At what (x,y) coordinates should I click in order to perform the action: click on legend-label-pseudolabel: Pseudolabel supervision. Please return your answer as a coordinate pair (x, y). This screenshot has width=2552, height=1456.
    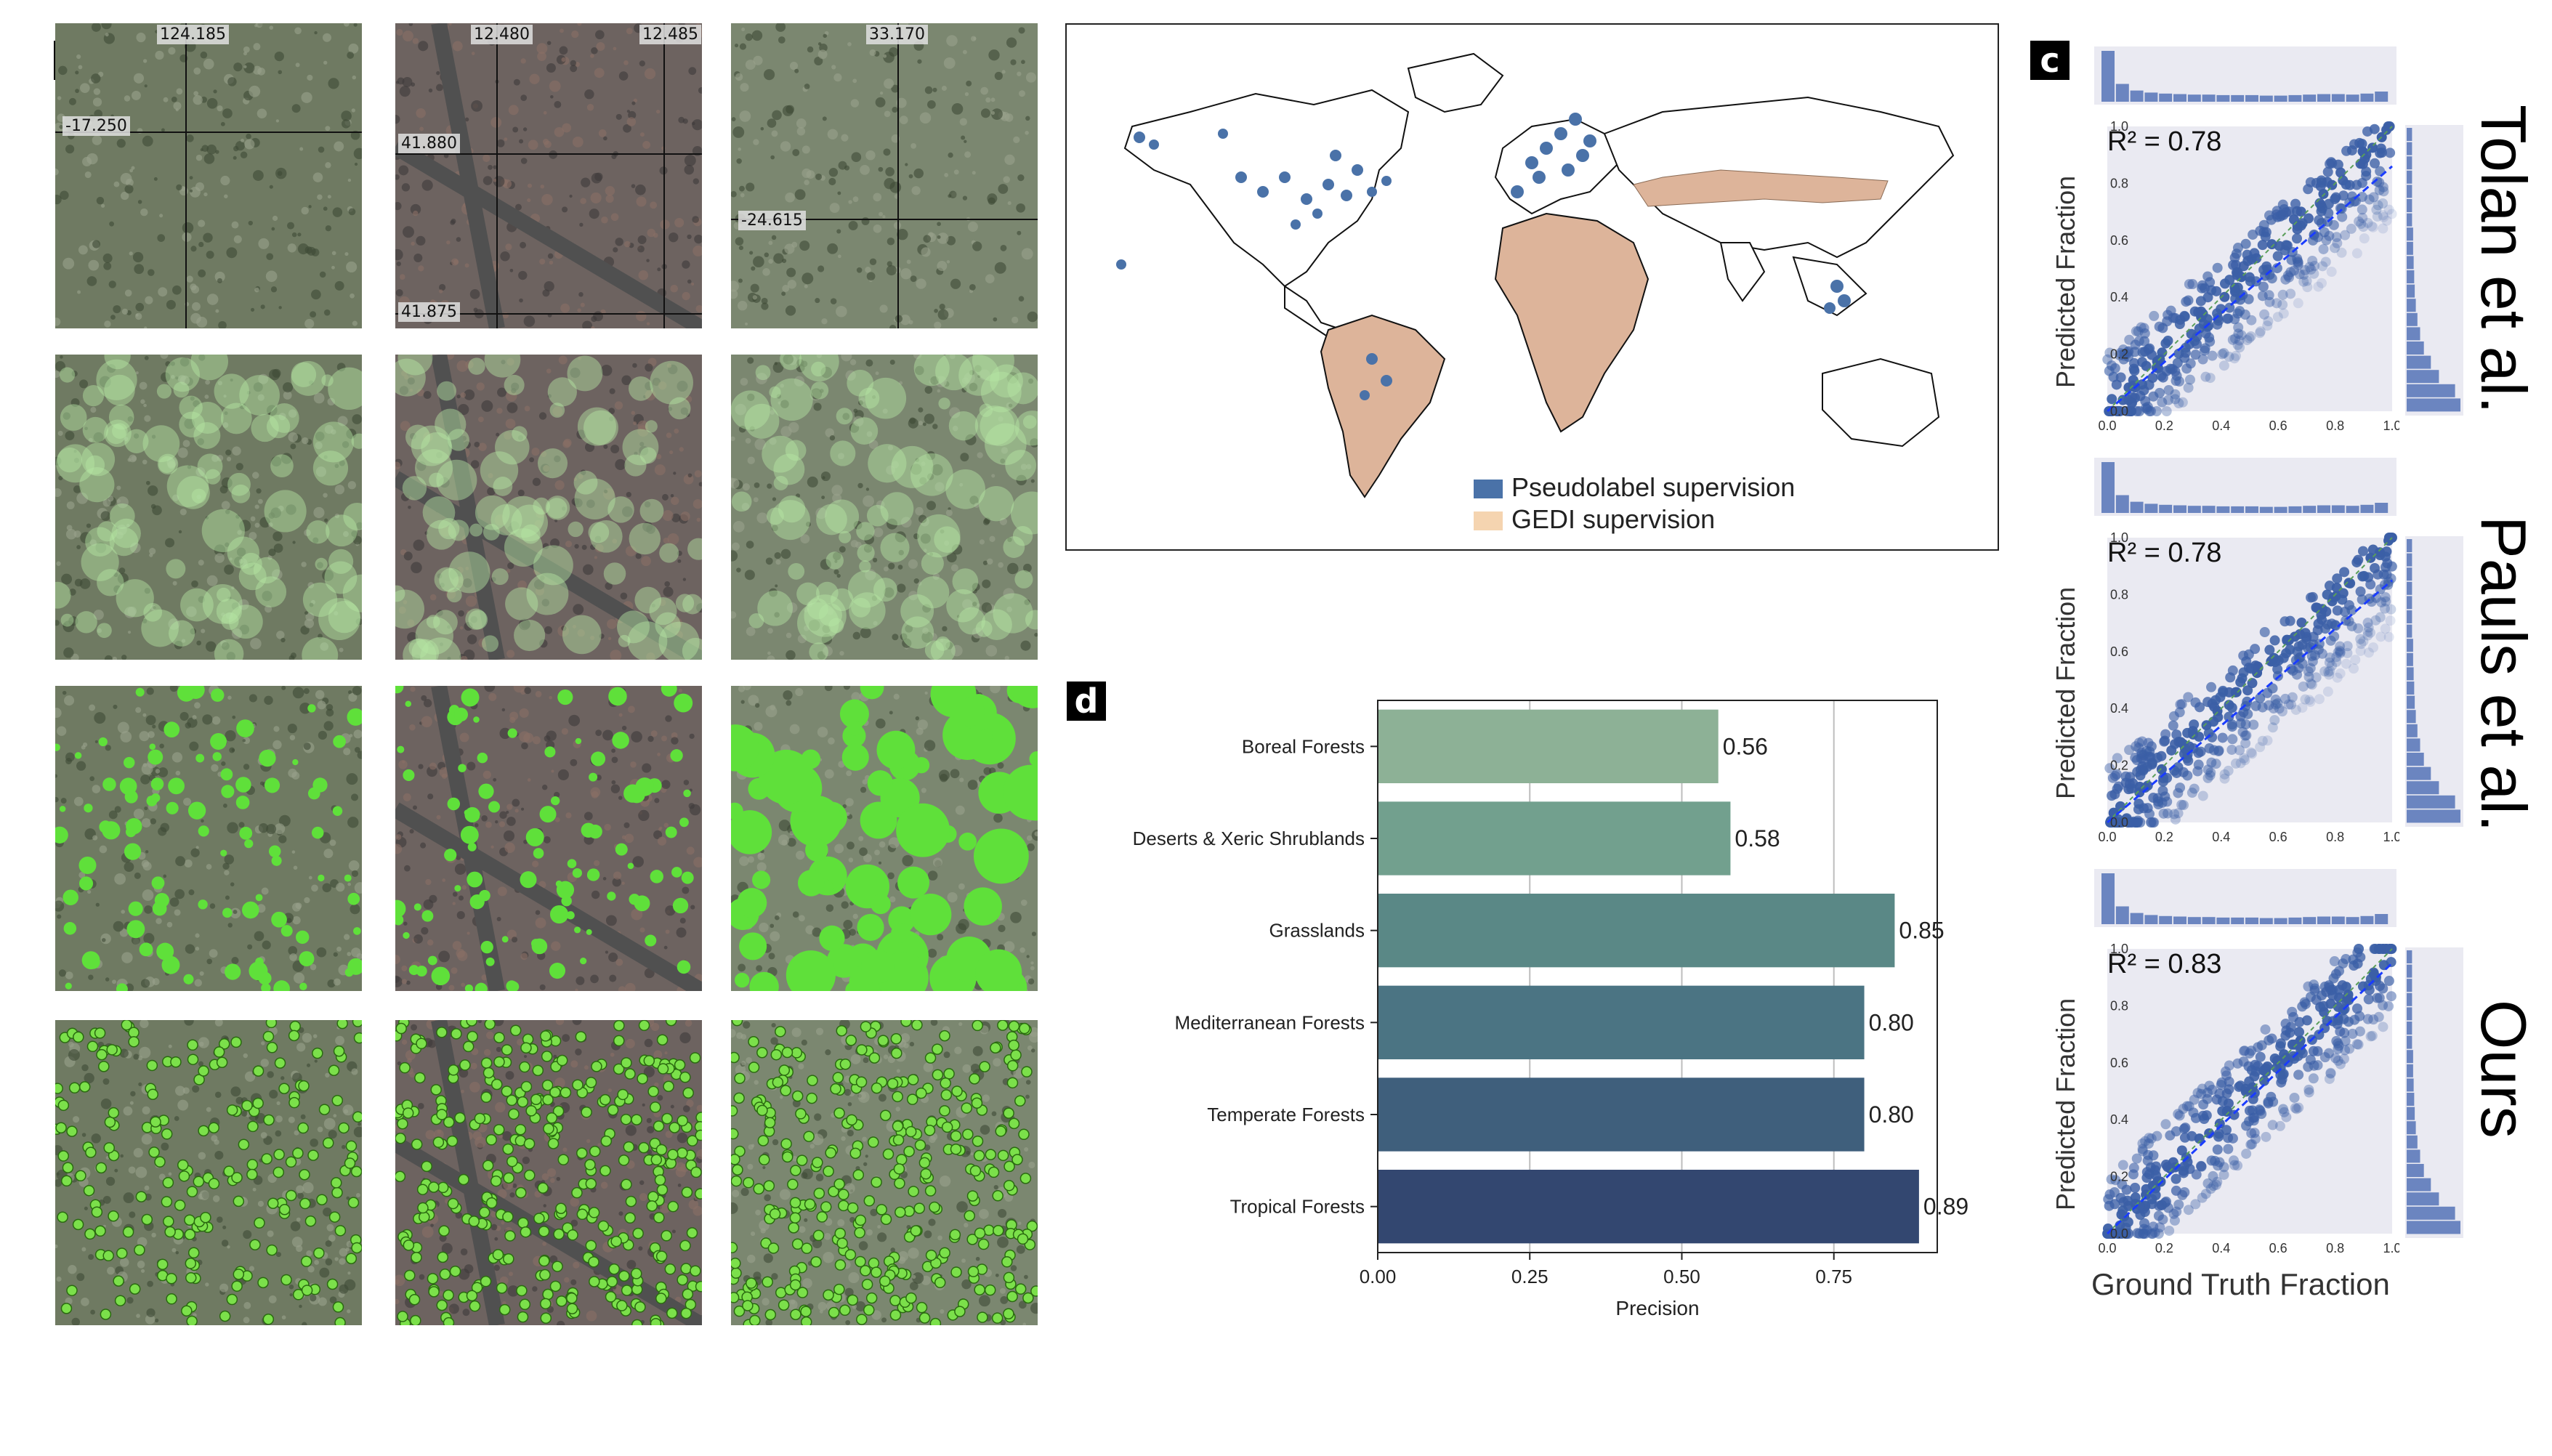
    Looking at the image, I should click on (1654, 487).